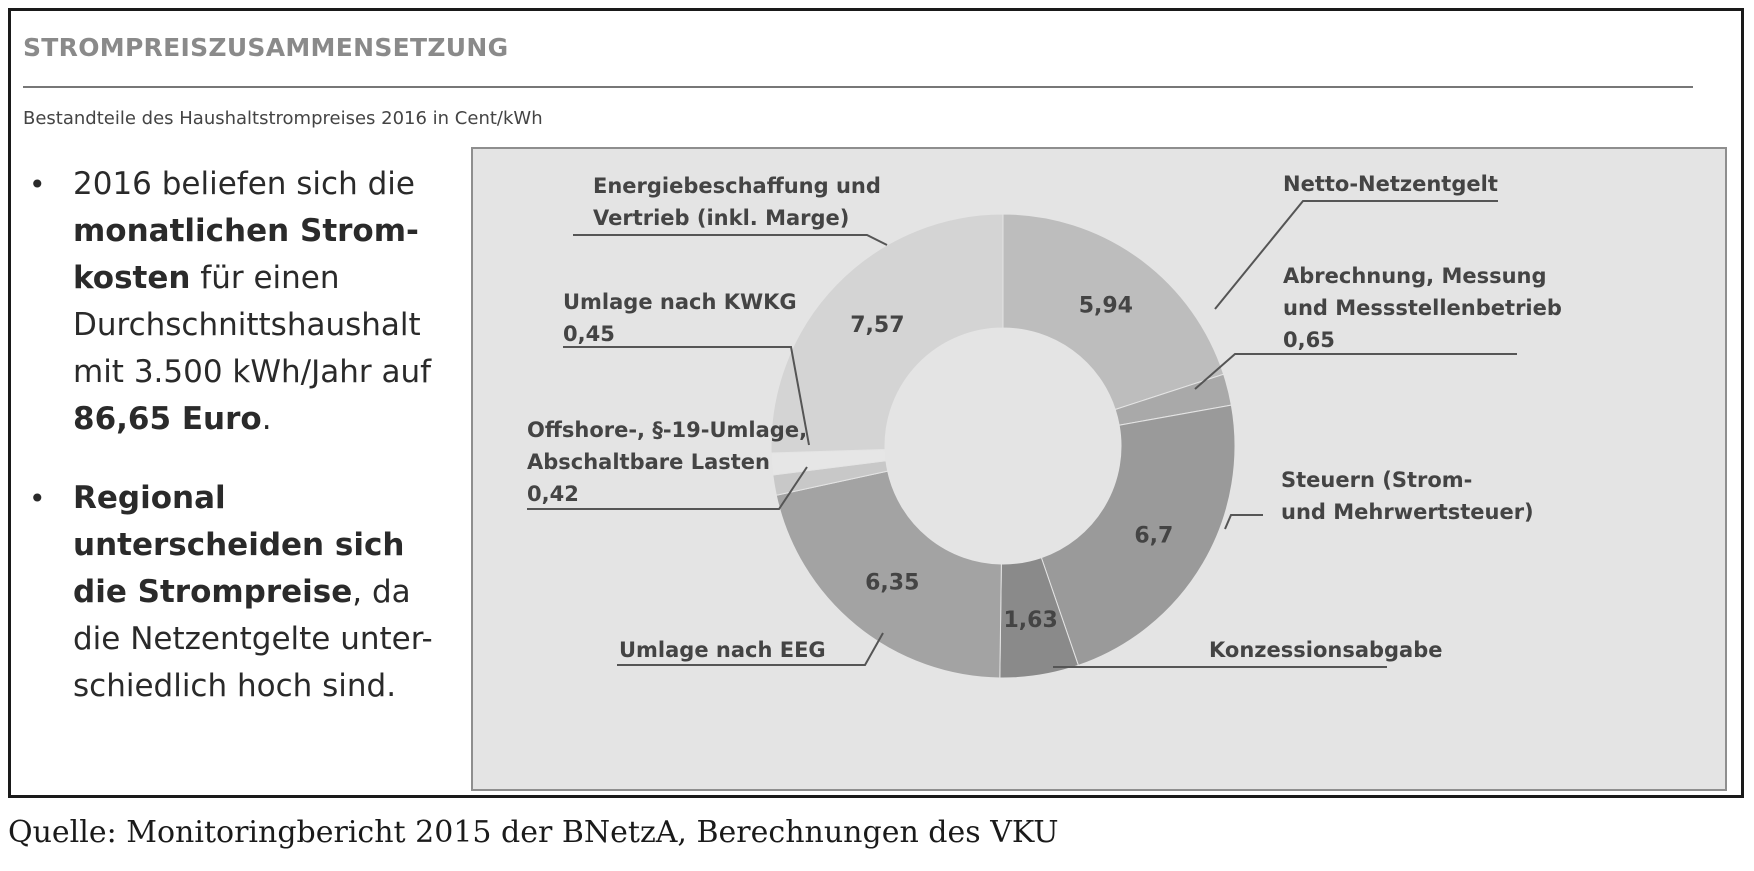 This screenshot has width=1754, height=871. What do you see at coordinates (167, 419) in the screenshot?
I see `bullet-run: 86,65 Euro` at bounding box center [167, 419].